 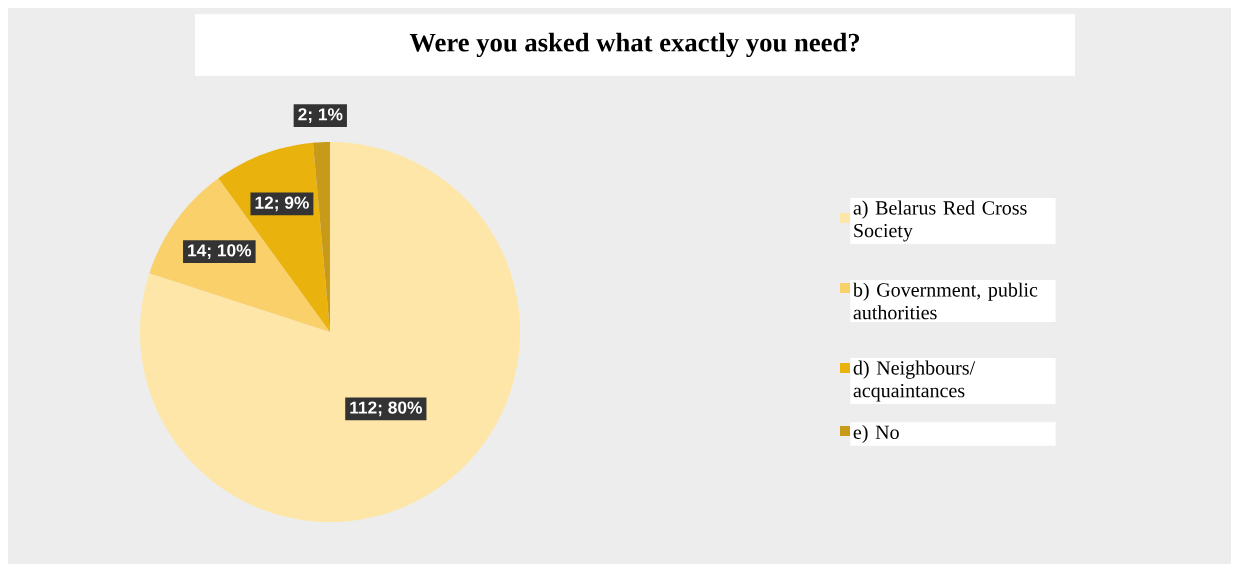 What do you see at coordinates (220, 251) in the screenshot?
I see `data-label: 14; 10%` at bounding box center [220, 251].